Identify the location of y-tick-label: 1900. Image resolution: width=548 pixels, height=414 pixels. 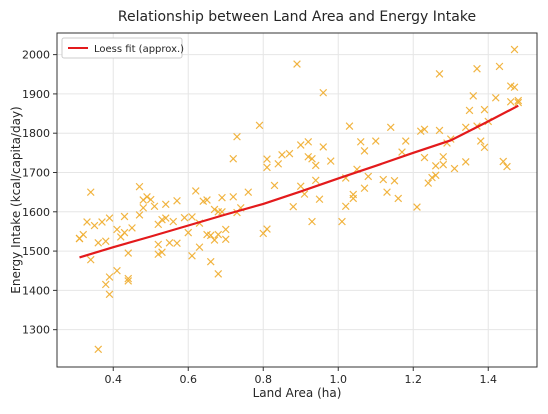
(36, 94).